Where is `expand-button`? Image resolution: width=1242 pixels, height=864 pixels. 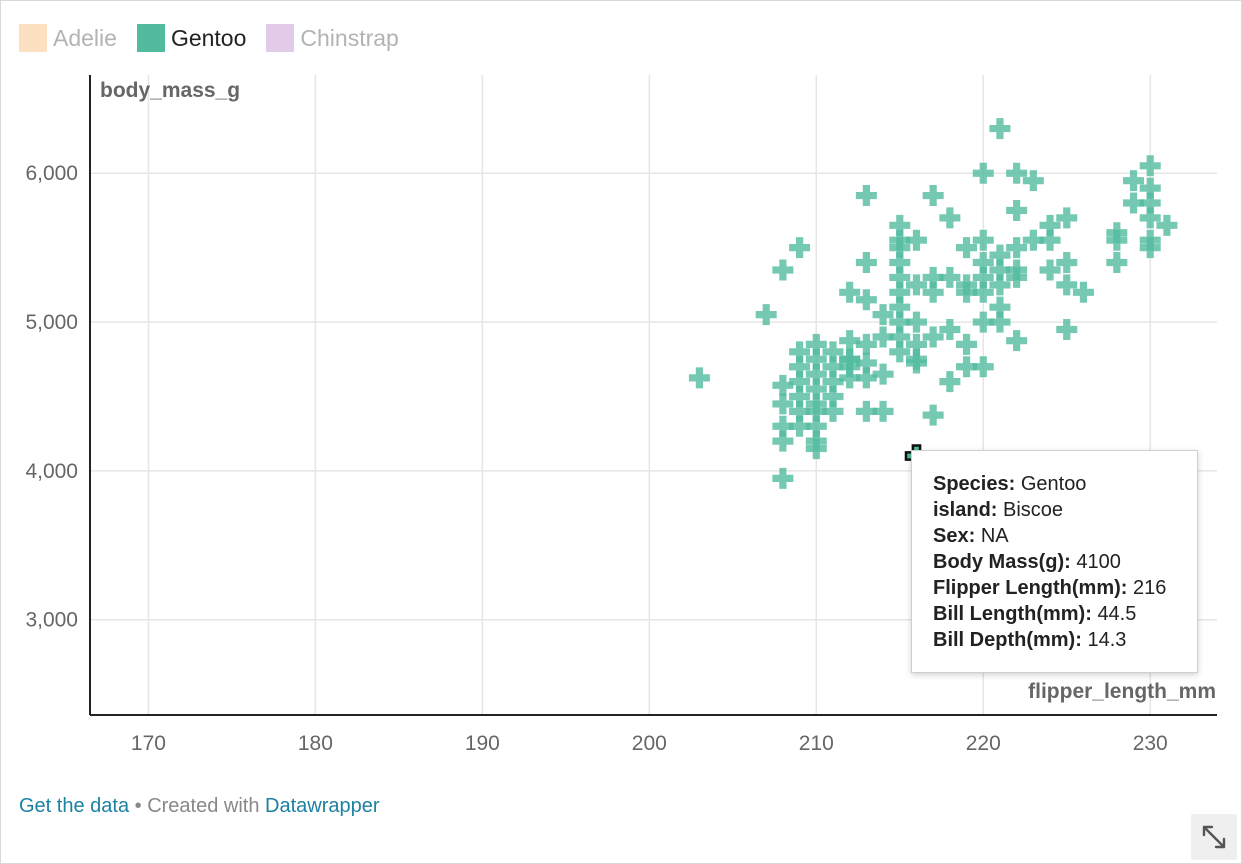
expand-button is located at coordinates (1214, 837).